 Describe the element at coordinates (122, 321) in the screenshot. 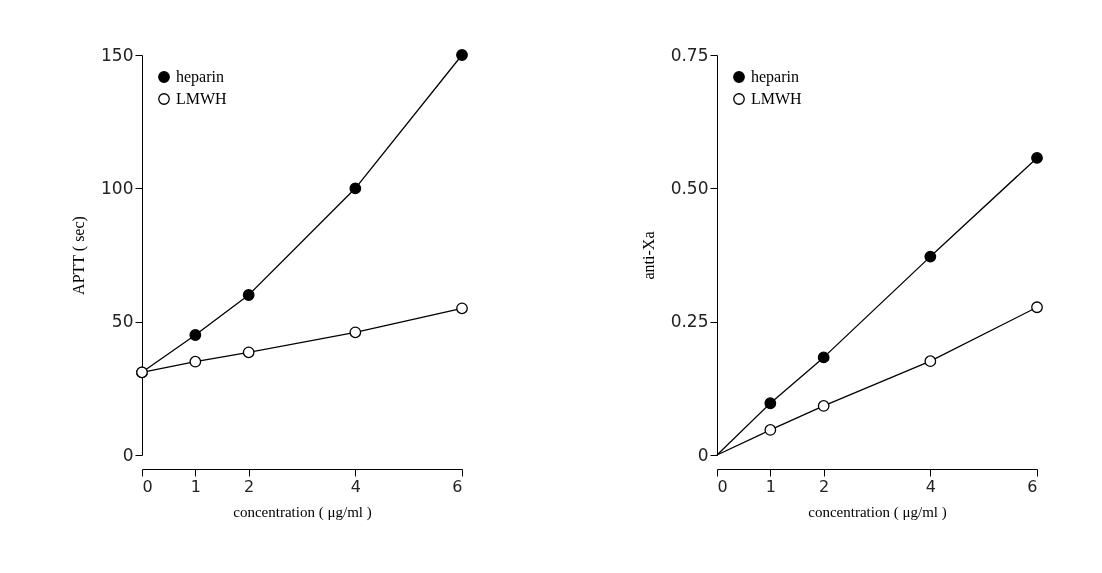

I see `y-tick-label: 50` at that location.